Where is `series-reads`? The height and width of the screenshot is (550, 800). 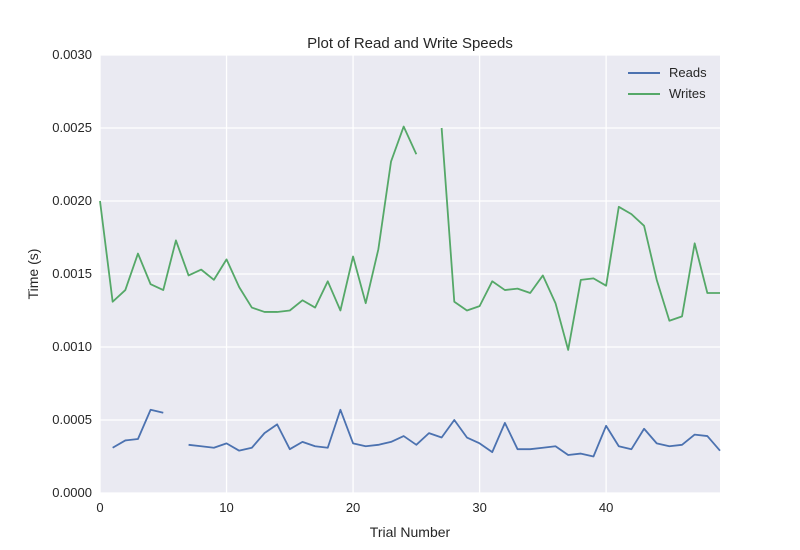
series-reads is located at coordinates (416, 433).